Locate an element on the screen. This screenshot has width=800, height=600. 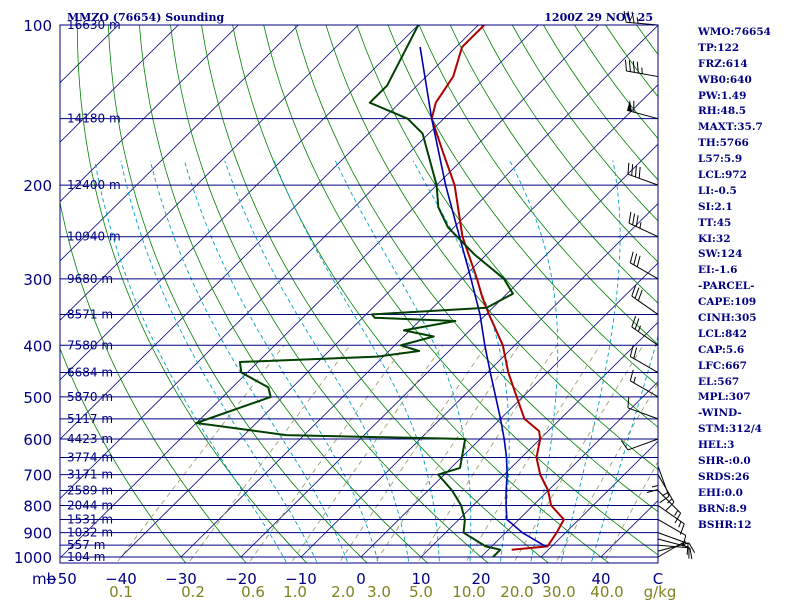
height-label: 5870 m is located at coordinates (90, 397).